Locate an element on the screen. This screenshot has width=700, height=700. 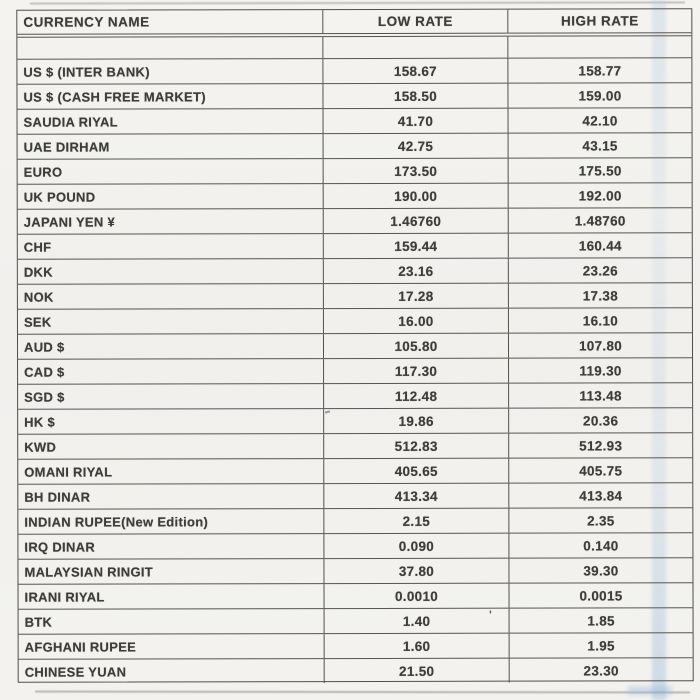
high-rate-cell: 23.30 is located at coordinates (601, 670).